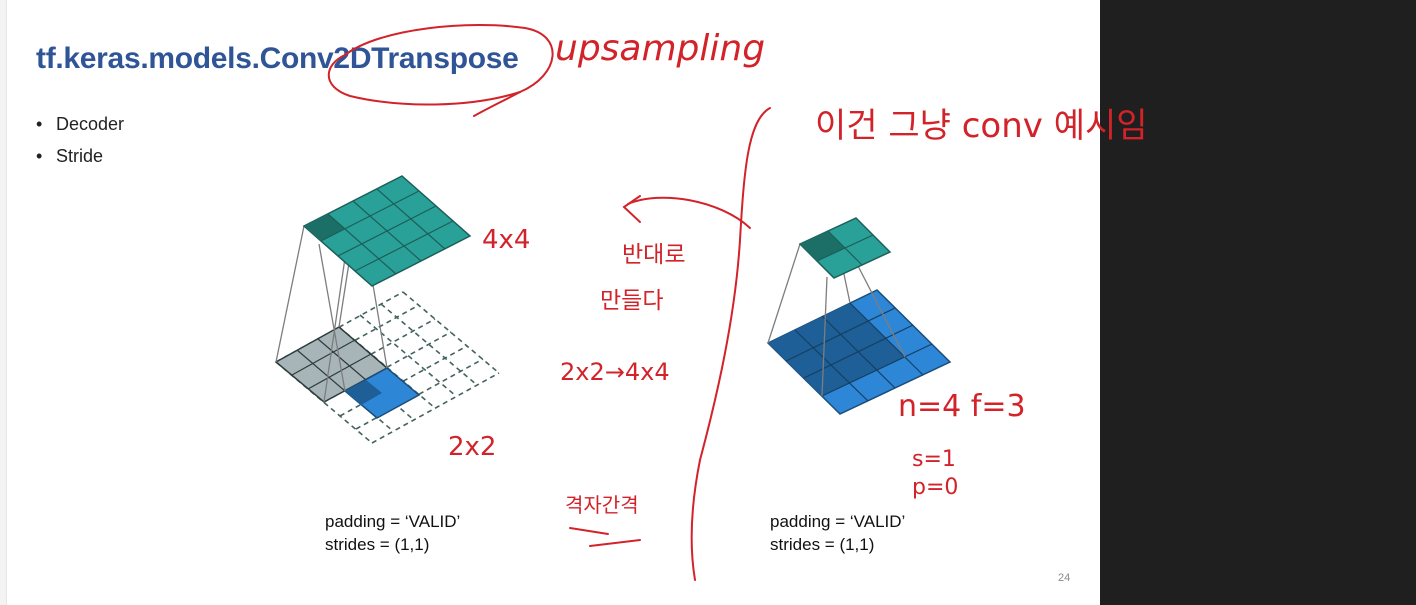 The height and width of the screenshot is (605, 1416). Describe the element at coordinates (653, 255) in the screenshot. I see `reverse-note-line1: 반대로` at that location.